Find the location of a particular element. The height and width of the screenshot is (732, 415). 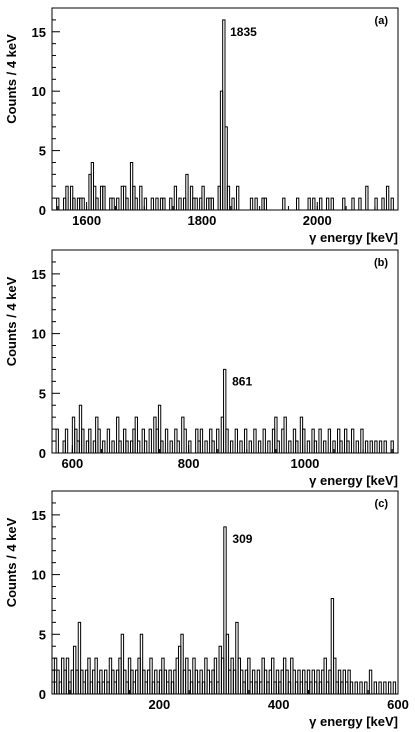

x-tick-label: 800 is located at coordinates (189, 463).